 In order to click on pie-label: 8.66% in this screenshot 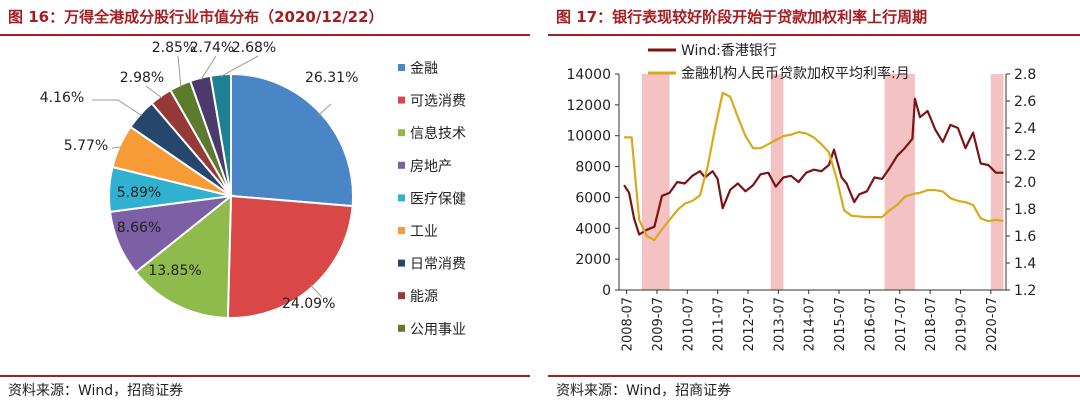, I will do `click(139, 228)`.